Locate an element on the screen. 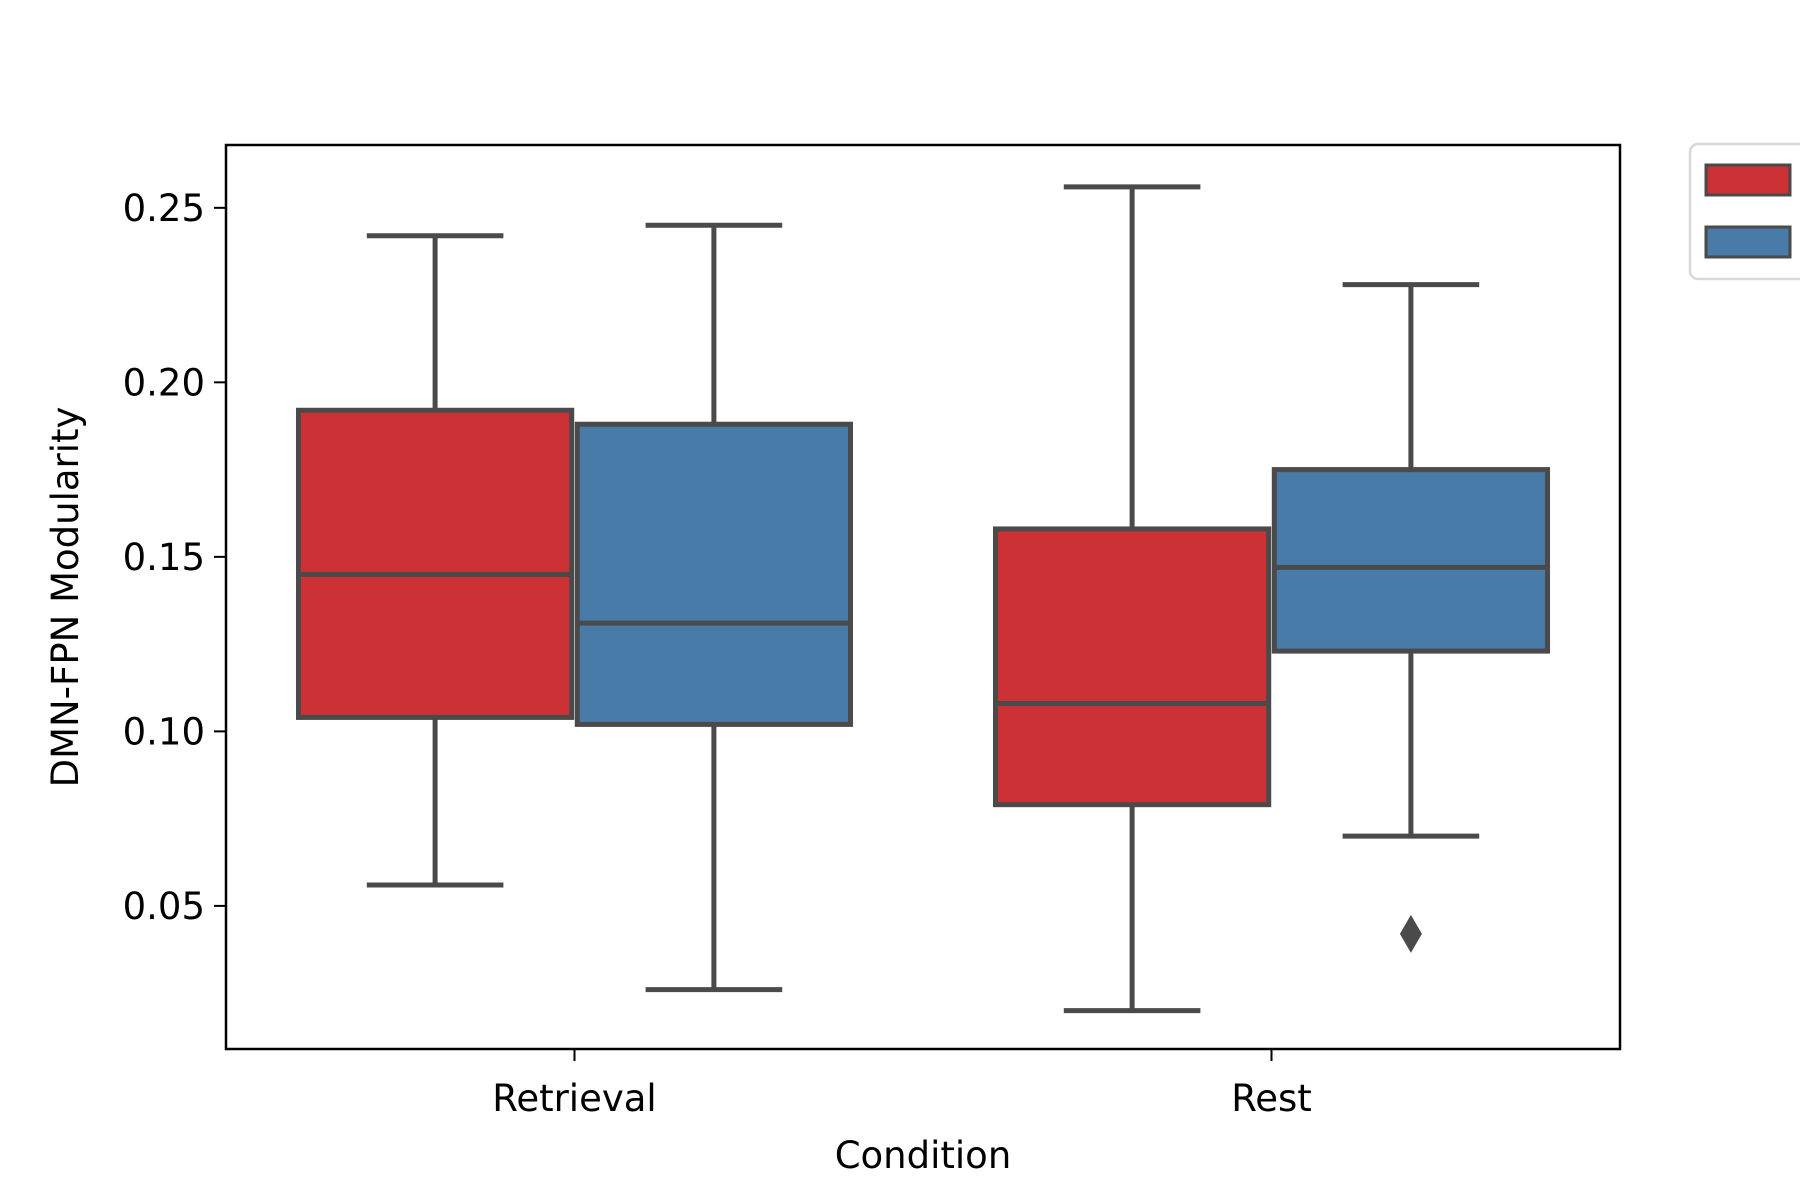 The width and height of the screenshot is (1800, 1200). legend is located at coordinates (1744, 211).